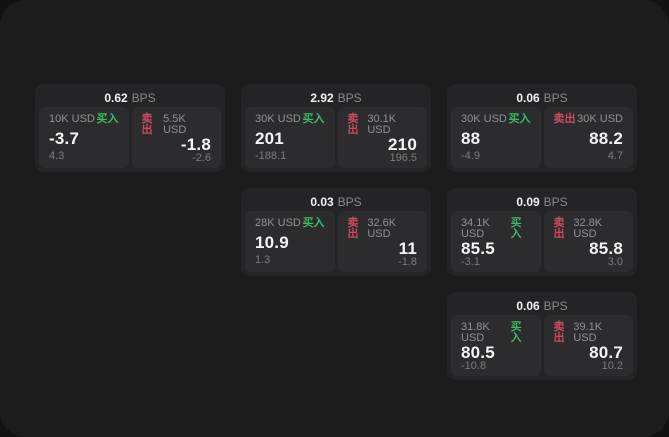 The height and width of the screenshot is (437, 669). I want to click on sell-price: 80.7, so click(606, 352).